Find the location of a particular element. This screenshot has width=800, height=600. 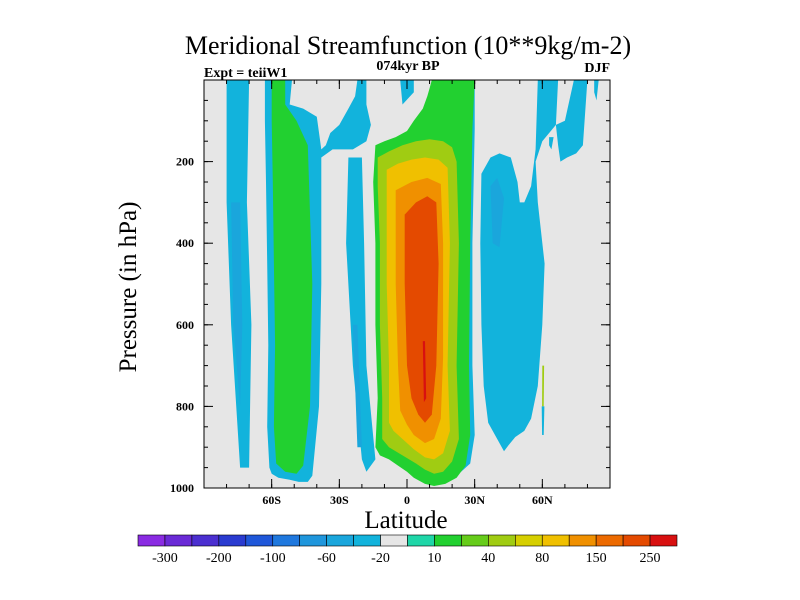

y-axis-title: Pressure (in hPa) is located at coordinates (128, 287).